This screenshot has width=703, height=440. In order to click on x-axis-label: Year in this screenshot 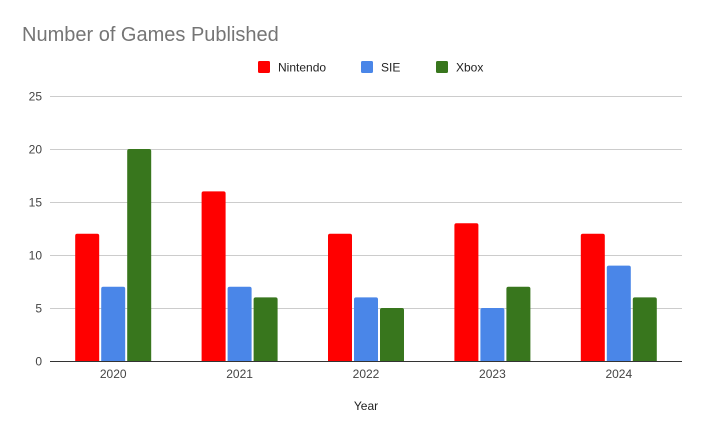, I will do `click(366, 406)`.